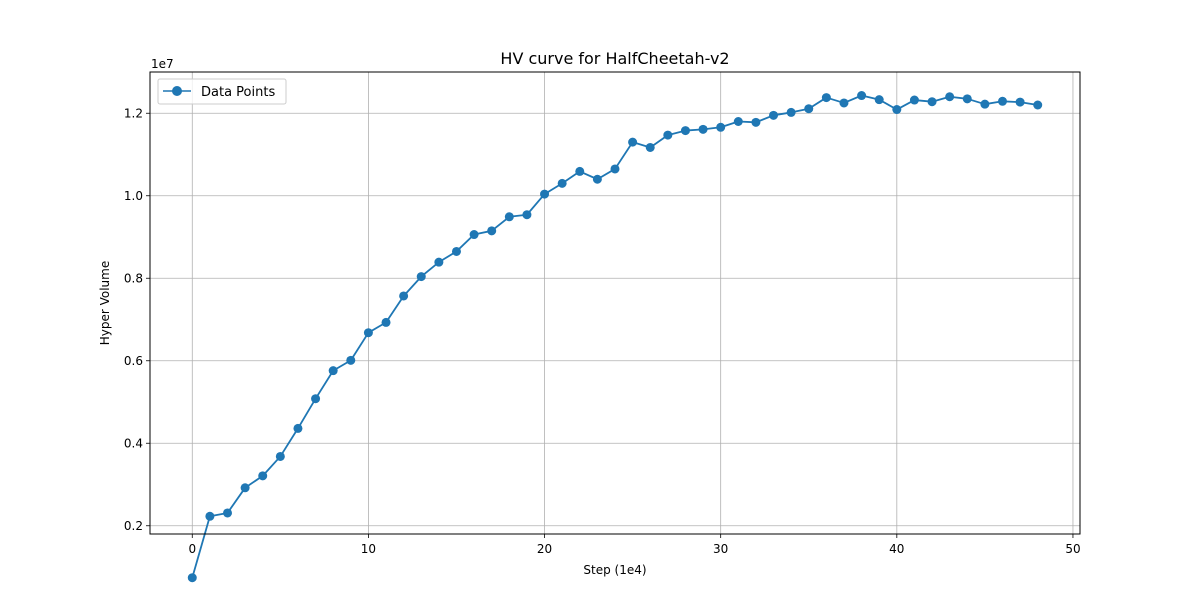  What do you see at coordinates (720, 549) in the screenshot?
I see `x-tick-label: 30` at bounding box center [720, 549].